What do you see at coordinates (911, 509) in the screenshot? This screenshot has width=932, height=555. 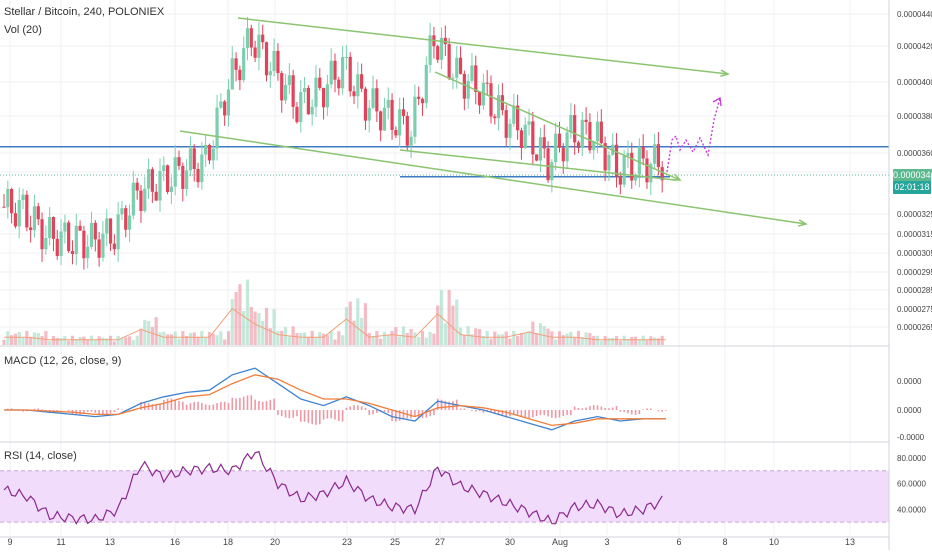 I see `rsi-tick-label: 40.0000` at bounding box center [911, 509].